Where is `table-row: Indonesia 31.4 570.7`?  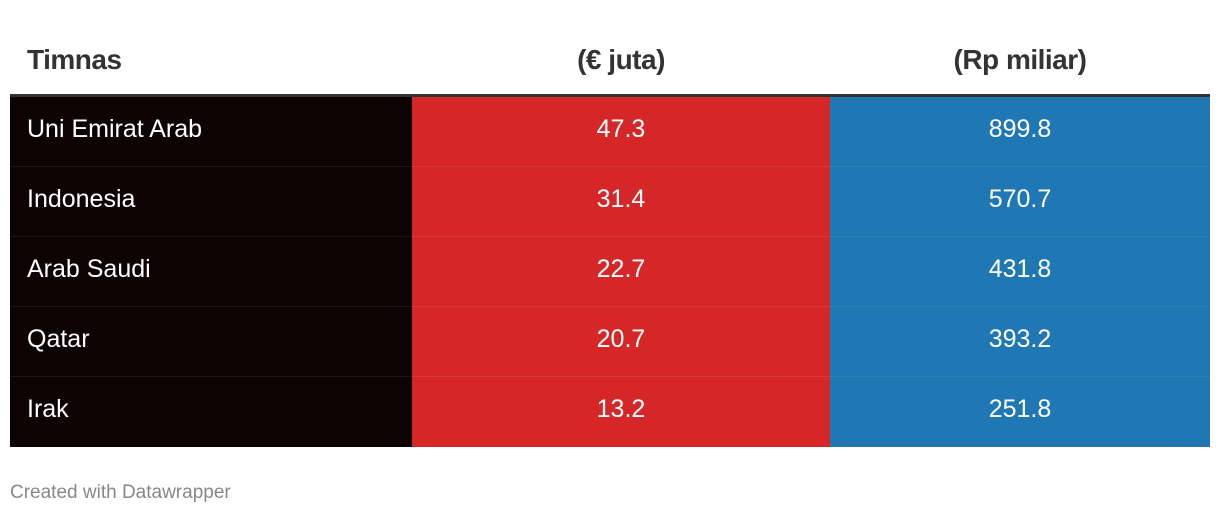 table-row: Indonesia 31.4 570.7 is located at coordinates (610, 202).